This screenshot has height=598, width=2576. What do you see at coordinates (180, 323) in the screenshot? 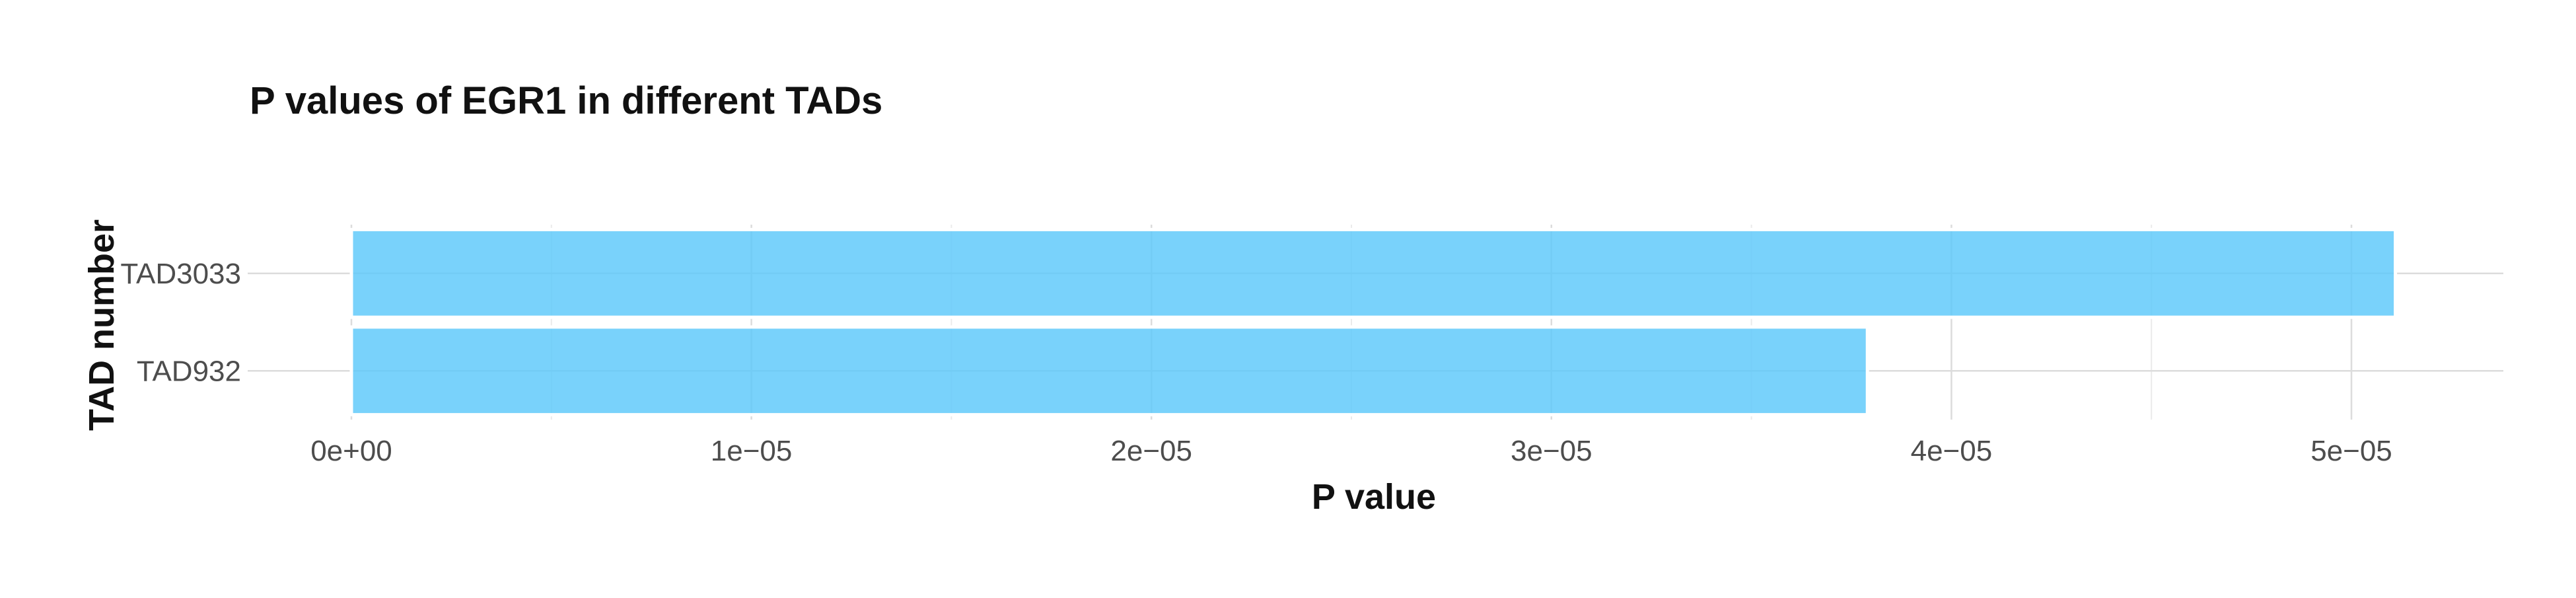
I see `y-tick-labels: TAD3033 TAD932` at bounding box center [180, 323].